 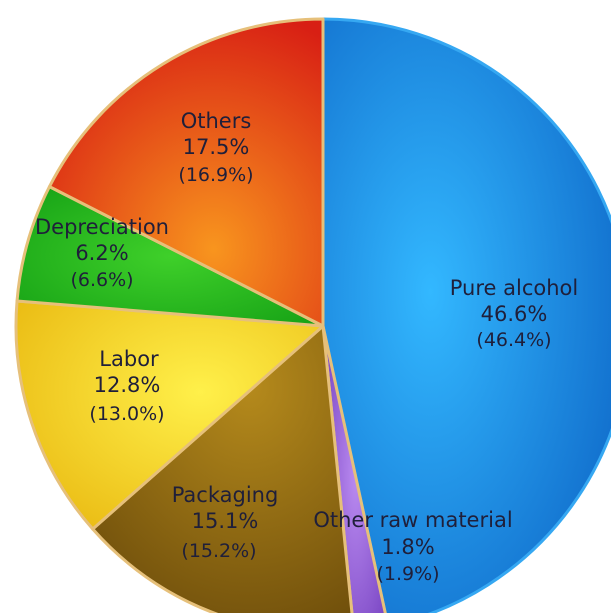 I want to click on slice-depreciation, so click(x=170, y=256).